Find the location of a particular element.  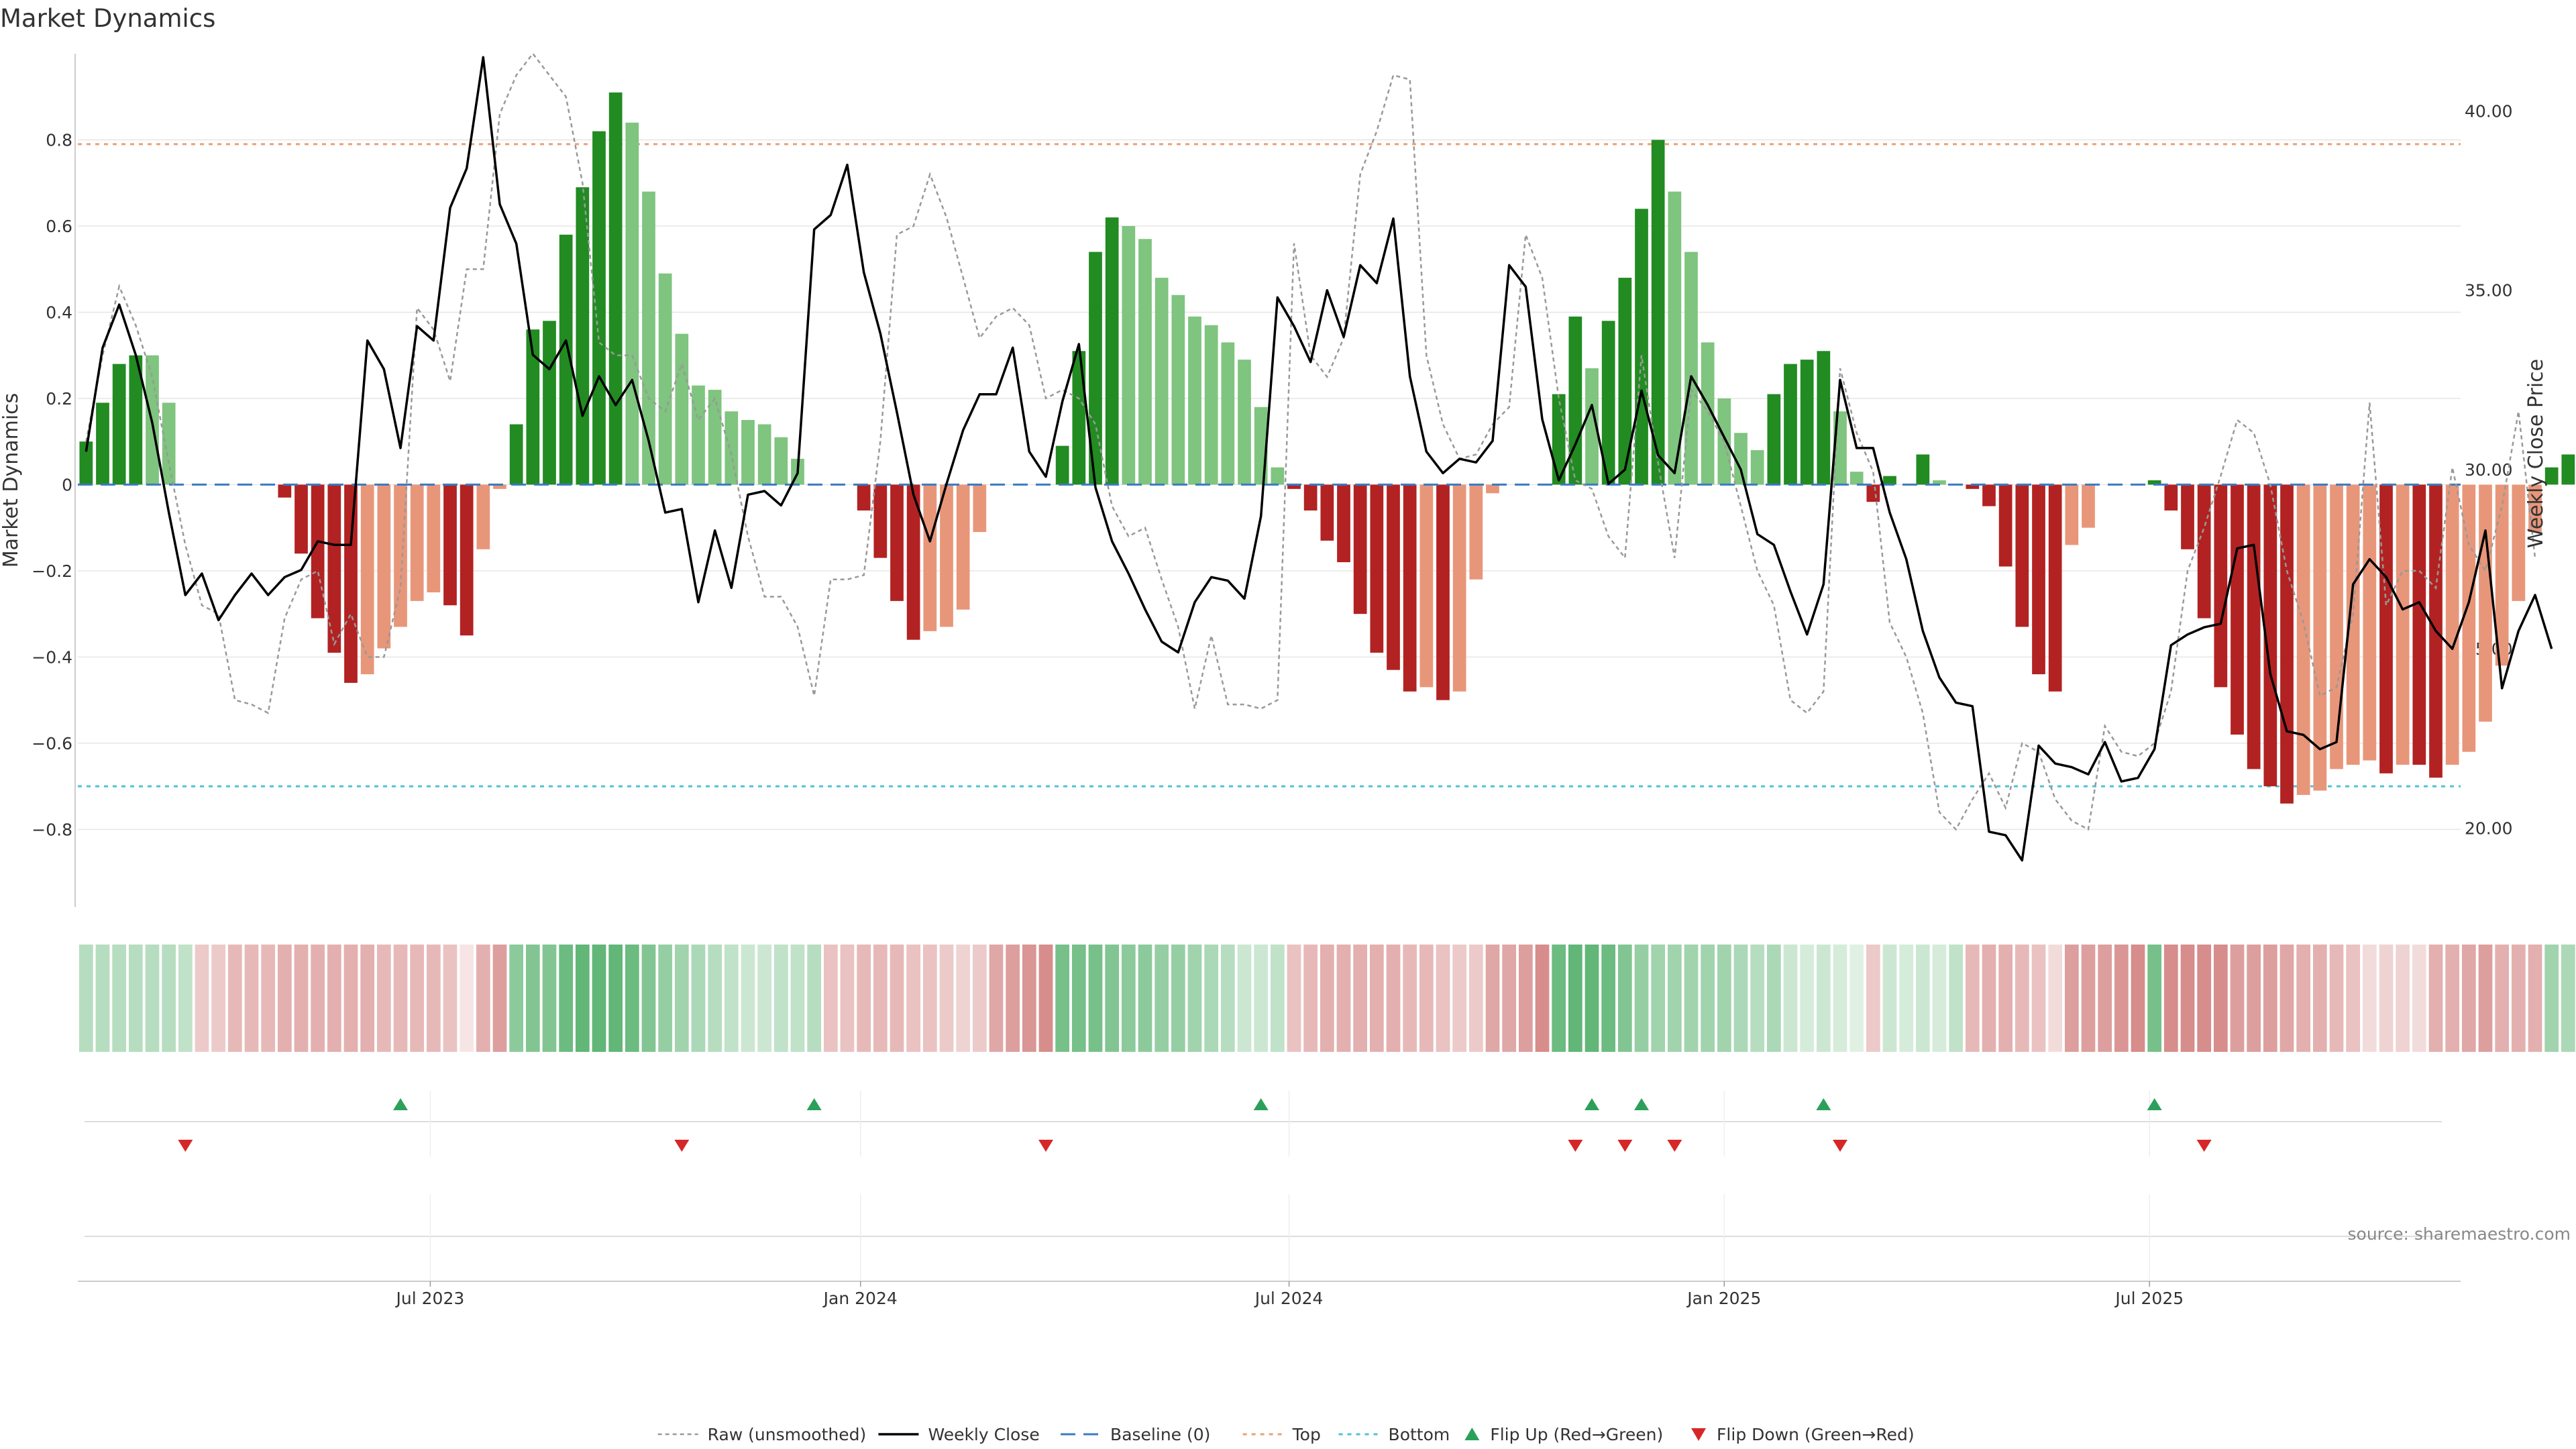

legend-item-close: Weekly Close is located at coordinates (959, 1434).